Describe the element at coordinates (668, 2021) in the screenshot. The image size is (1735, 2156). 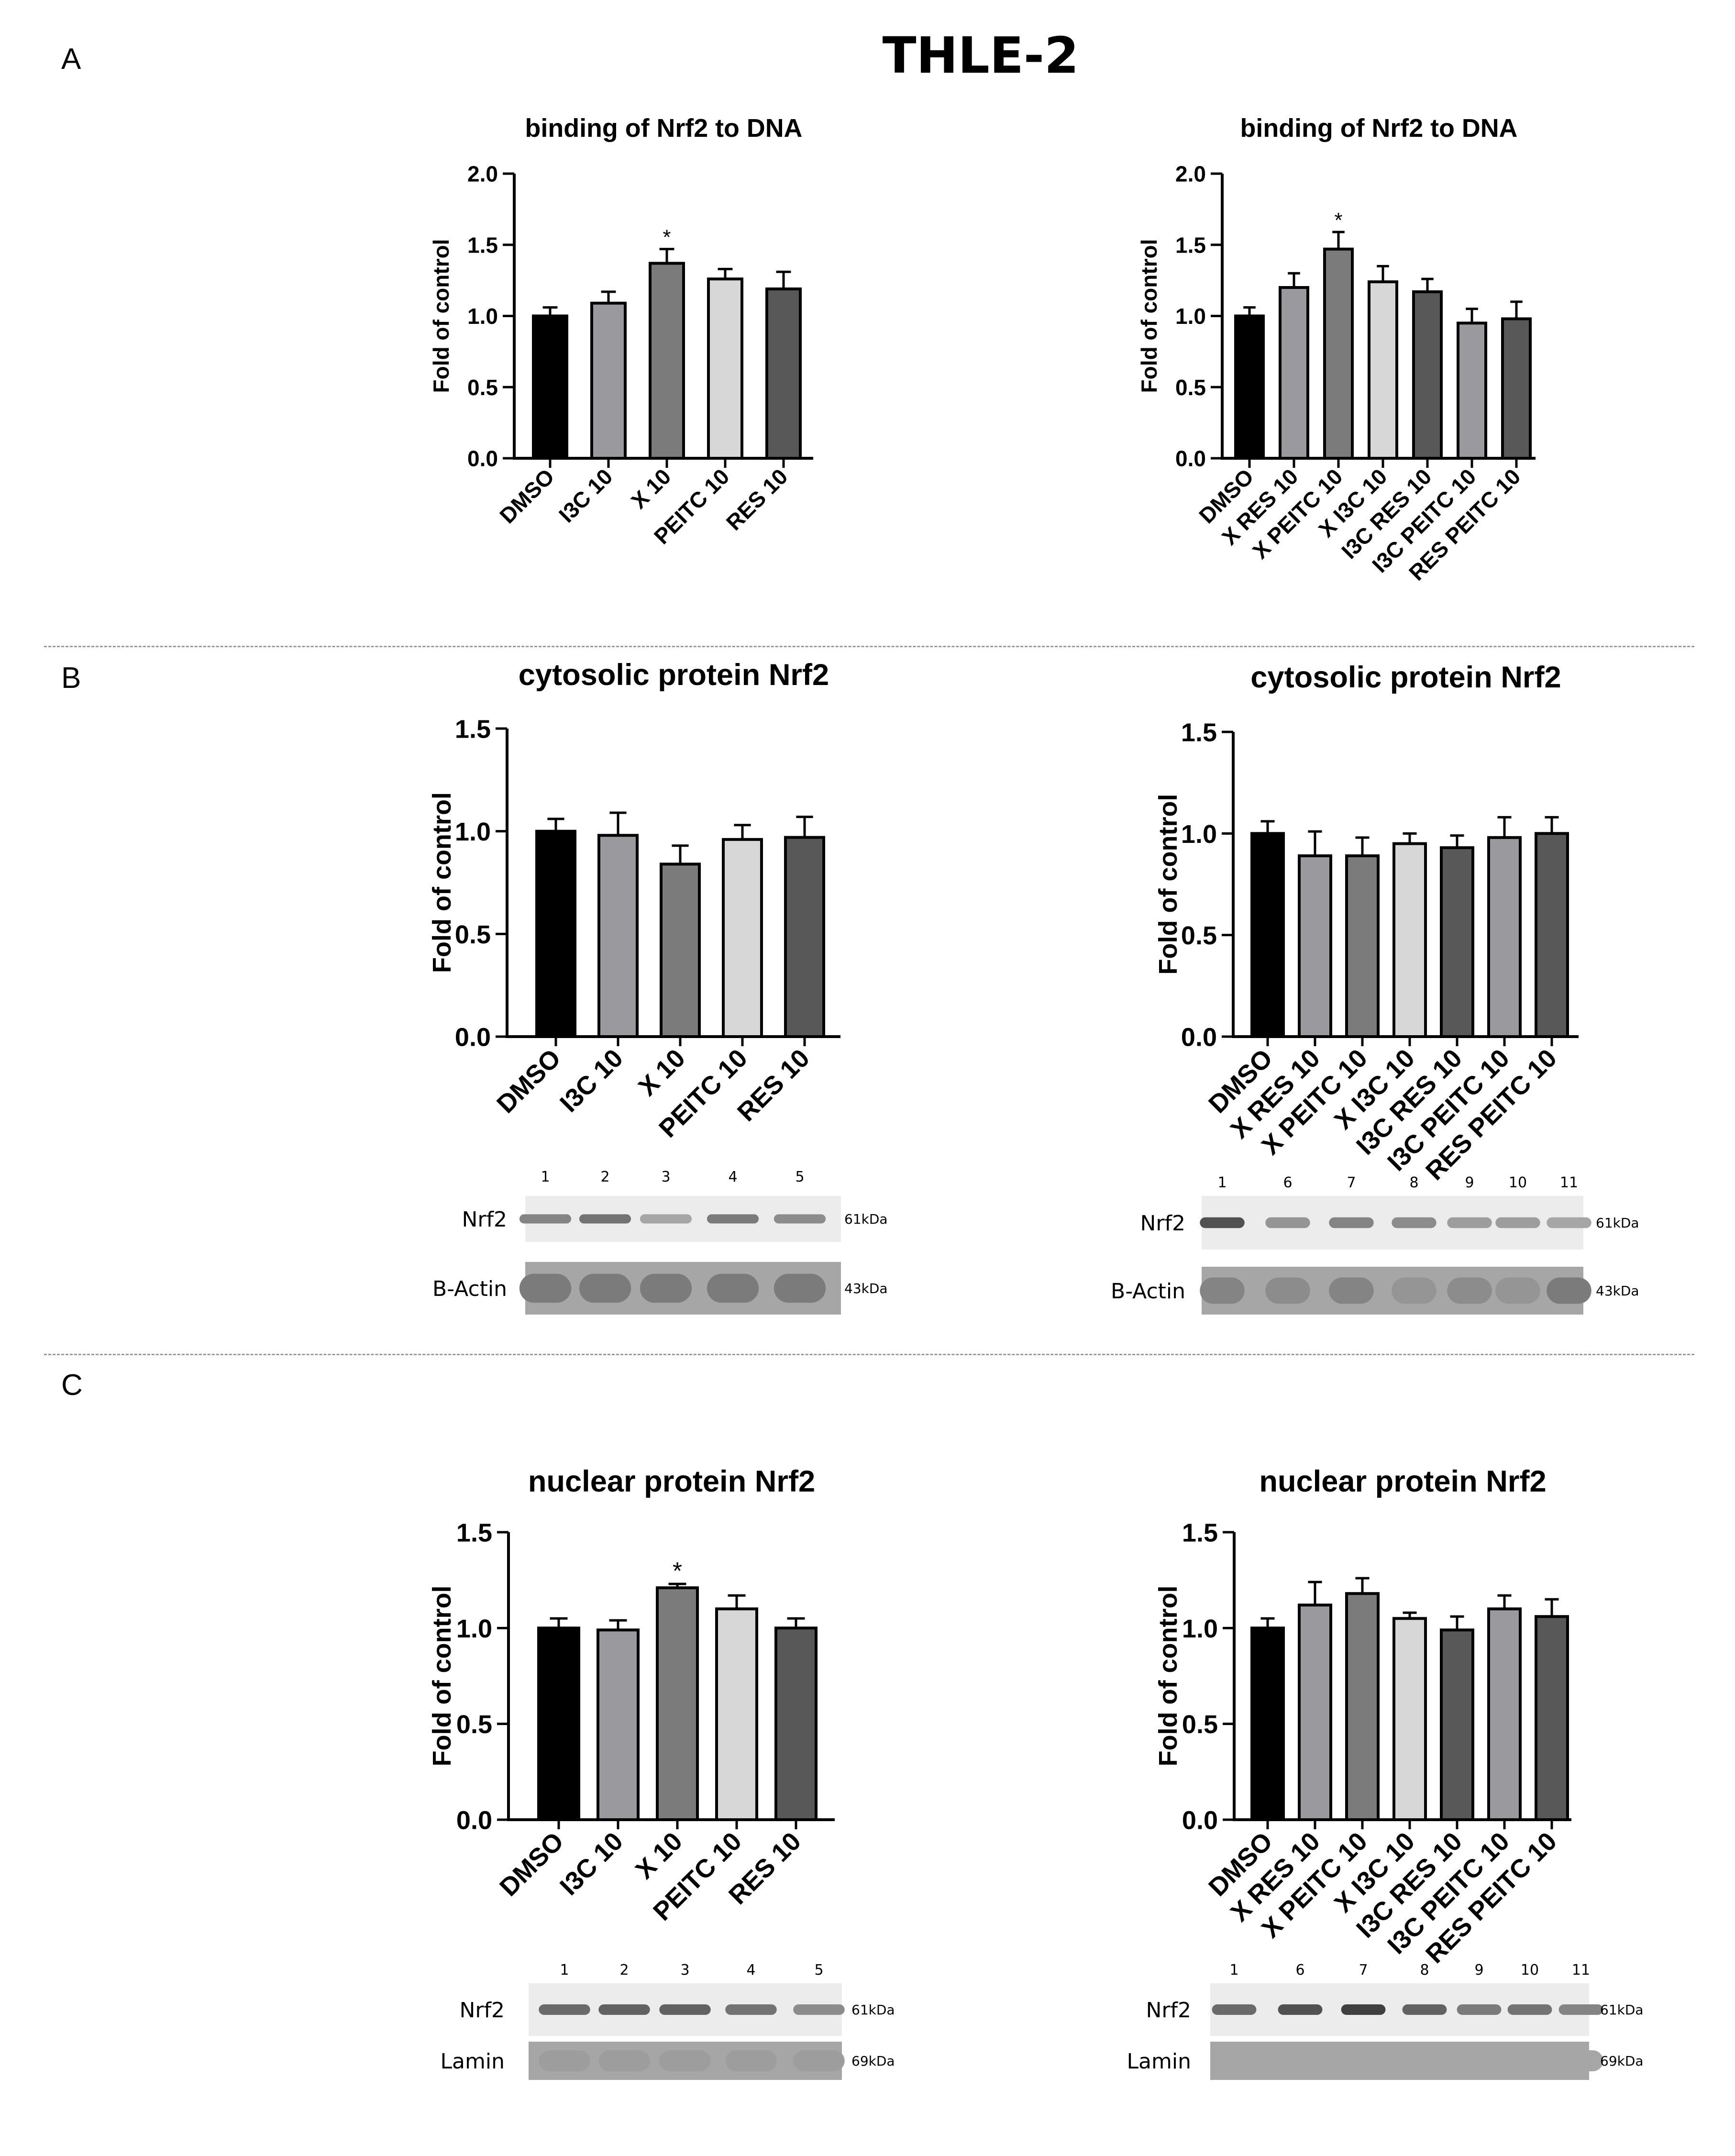
I see `blot-C-left: 1 2 3 4 5 Nrf2 61kDa Lamin 69kDa` at that location.